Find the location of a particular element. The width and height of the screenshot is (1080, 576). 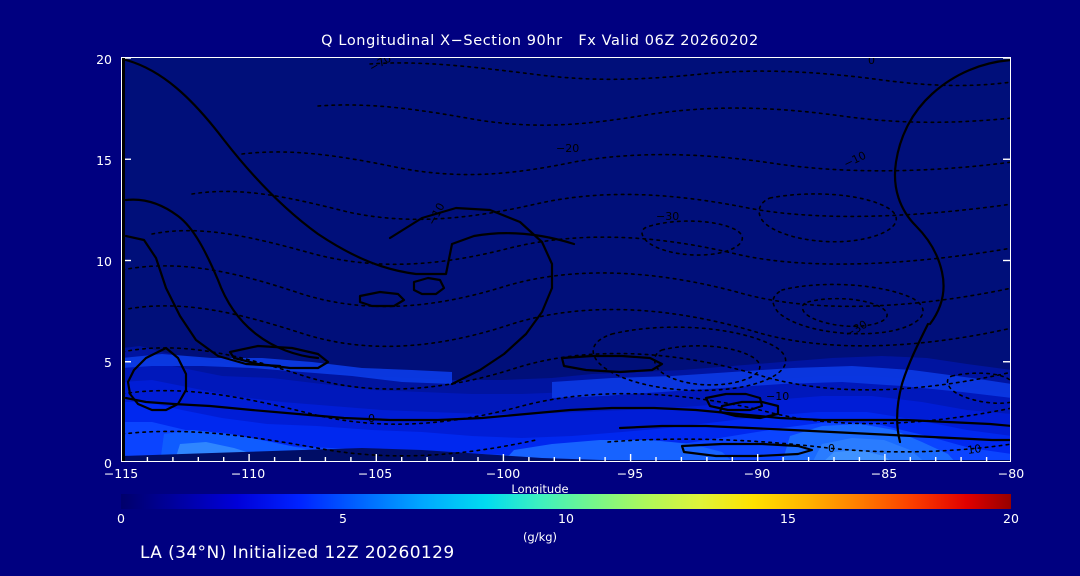

colorbar-gradient is located at coordinates (566, 501).